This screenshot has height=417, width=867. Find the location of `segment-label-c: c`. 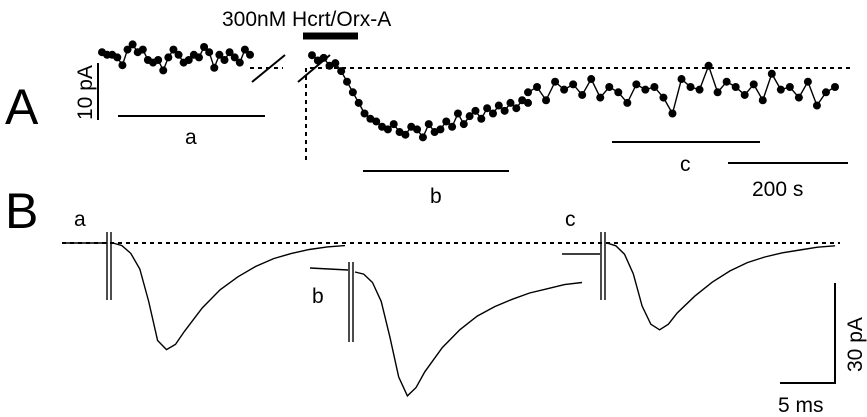

segment-label-c: c is located at coordinates (685, 164).